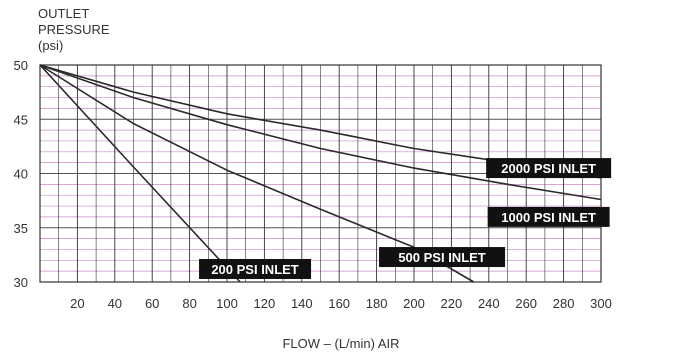  What do you see at coordinates (339, 303) in the screenshot?
I see `x-tick-label: 160` at bounding box center [339, 303].